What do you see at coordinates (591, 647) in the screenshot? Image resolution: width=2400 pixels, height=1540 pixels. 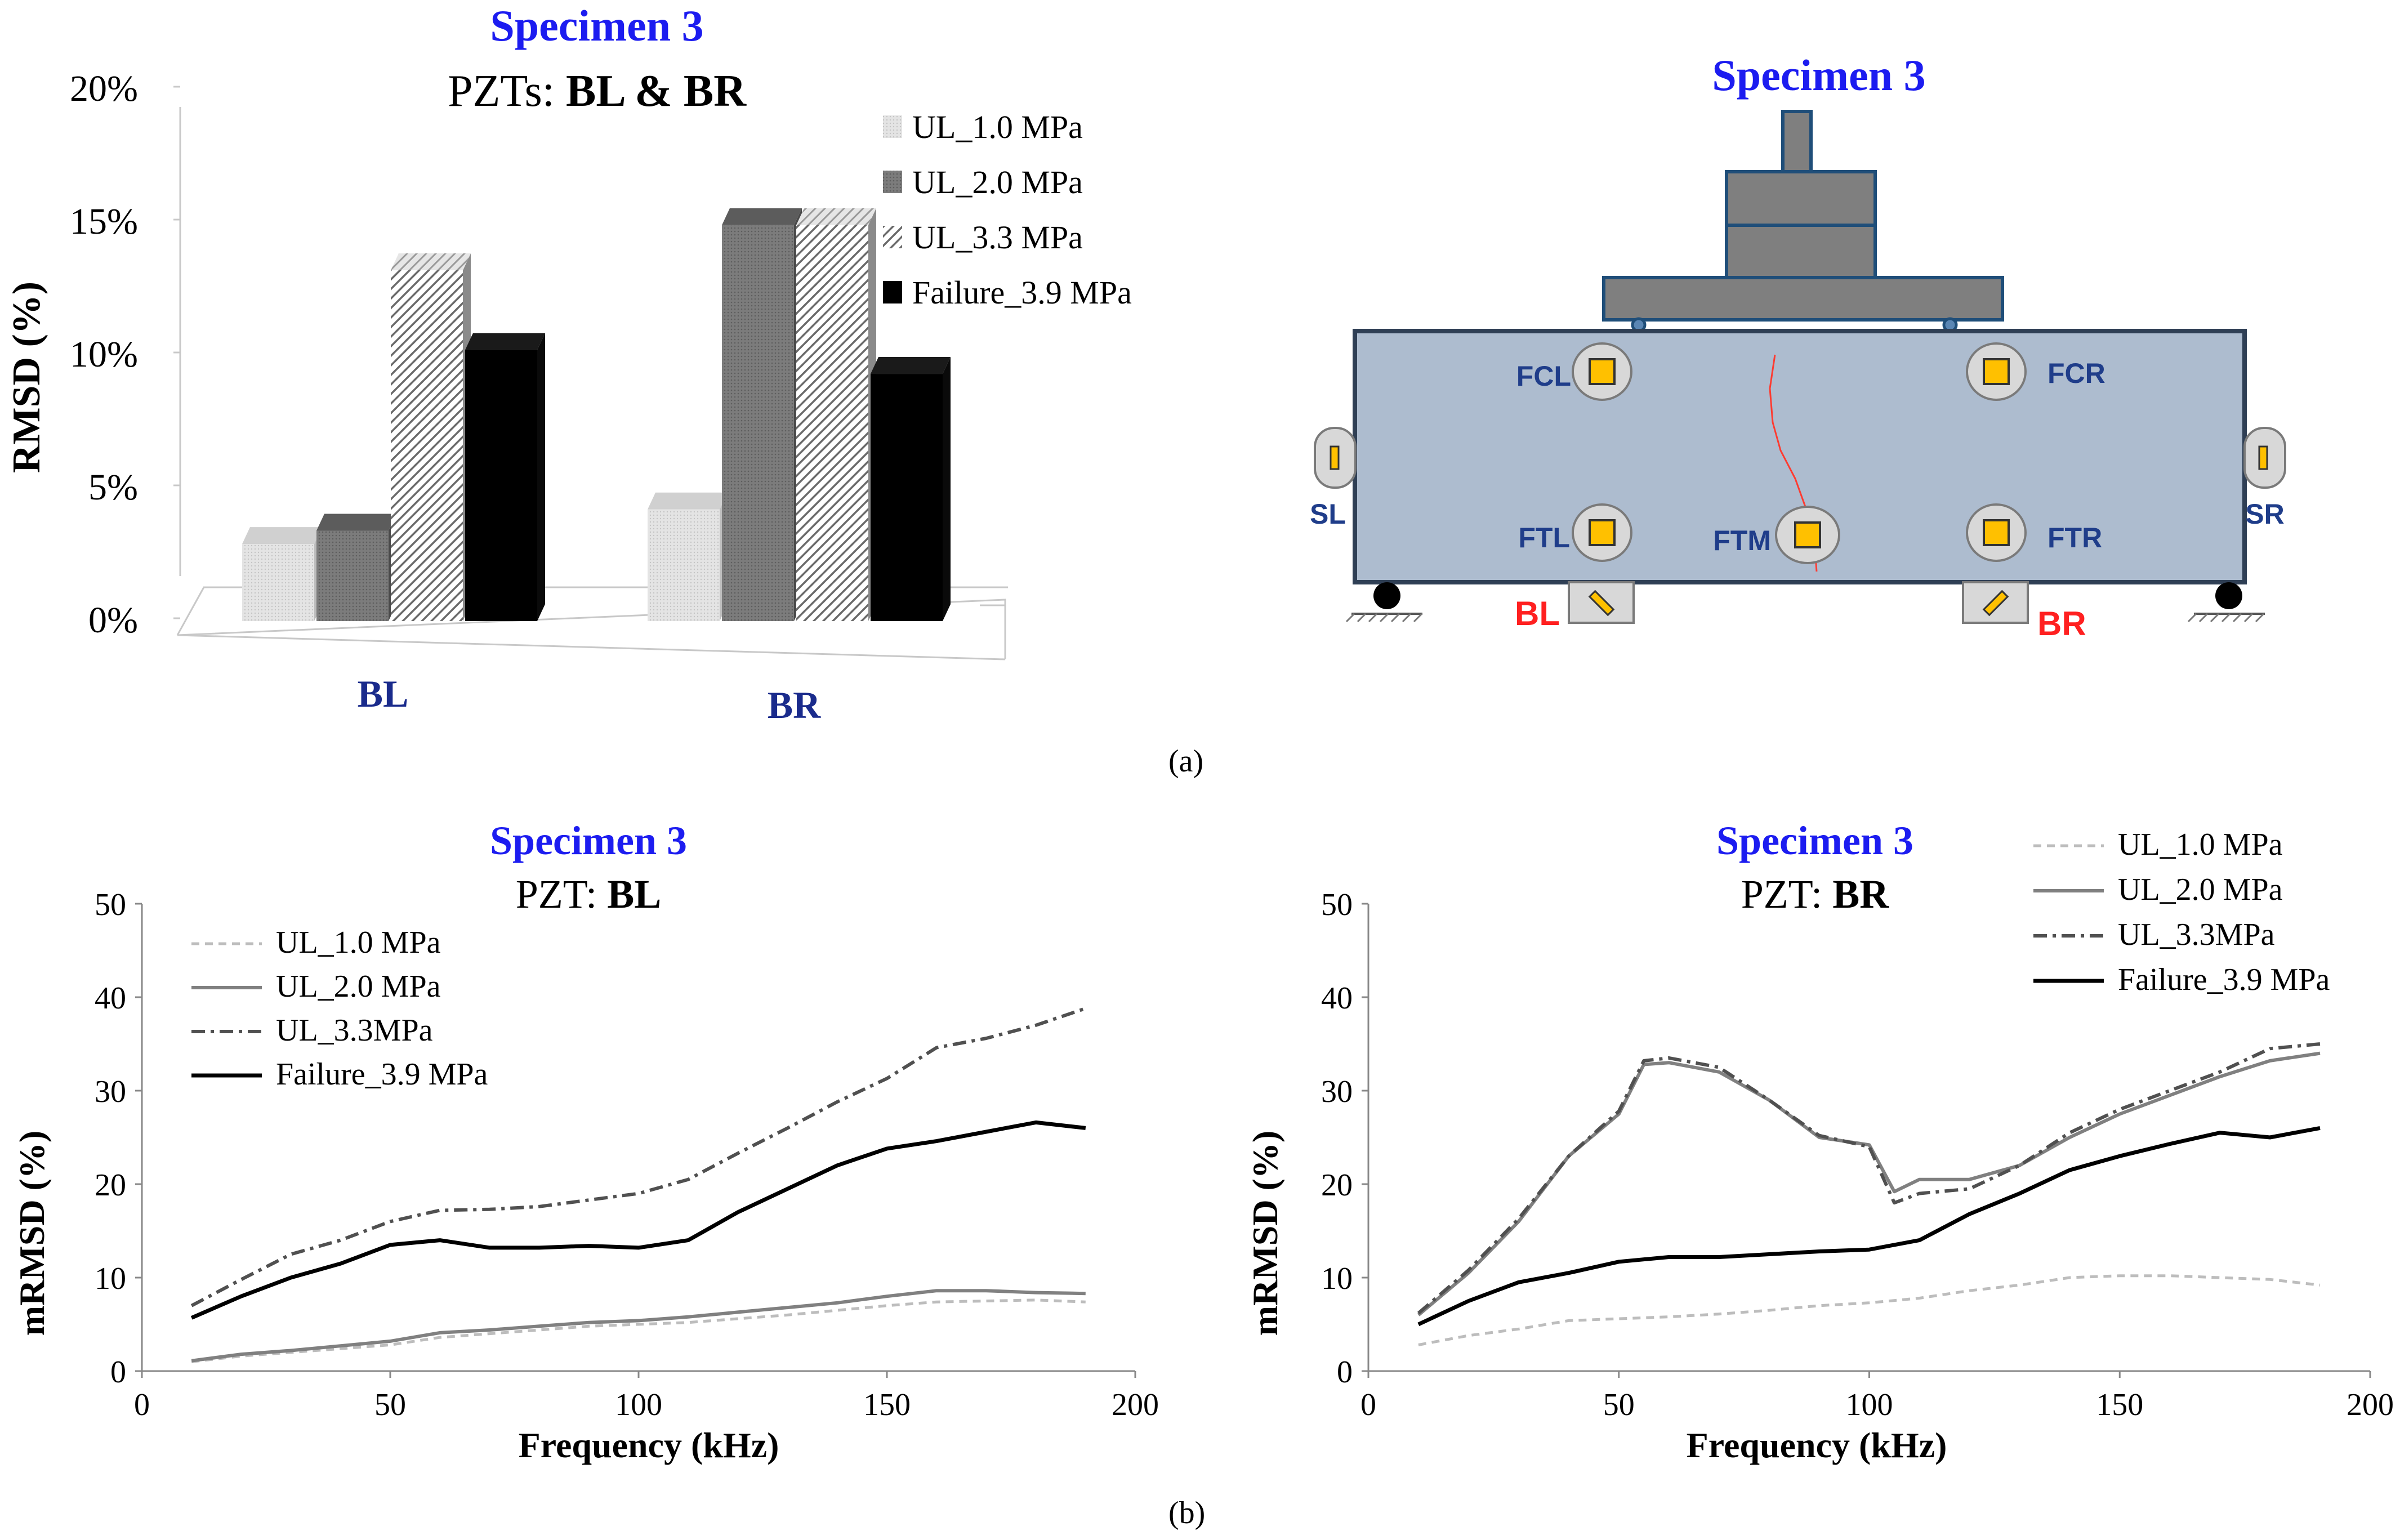 I see `floor-front-edge` at bounding box center [591, 647].